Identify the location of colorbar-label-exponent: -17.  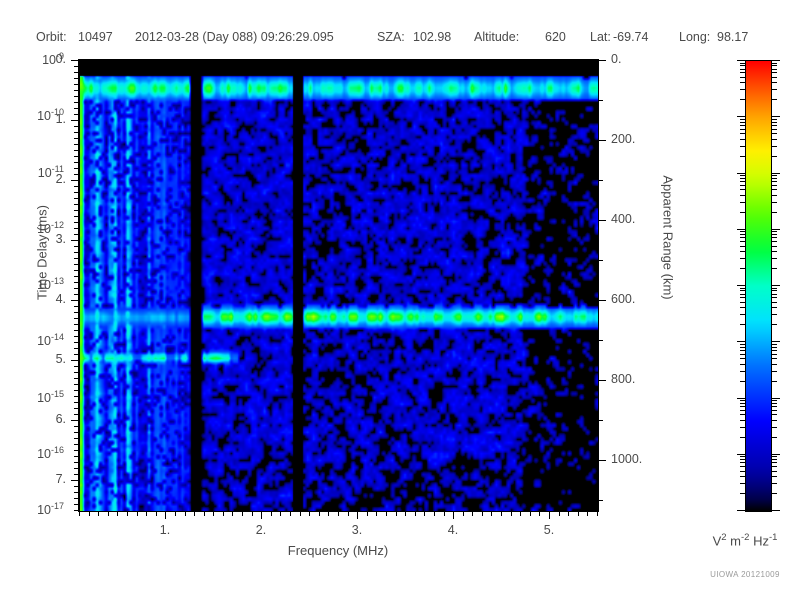
(57, 506).